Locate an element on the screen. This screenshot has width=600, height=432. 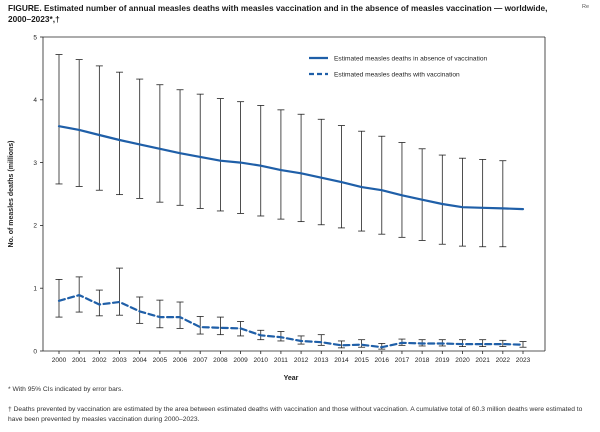
x-tick-label: 2003 is located at coordinates (119, 360).